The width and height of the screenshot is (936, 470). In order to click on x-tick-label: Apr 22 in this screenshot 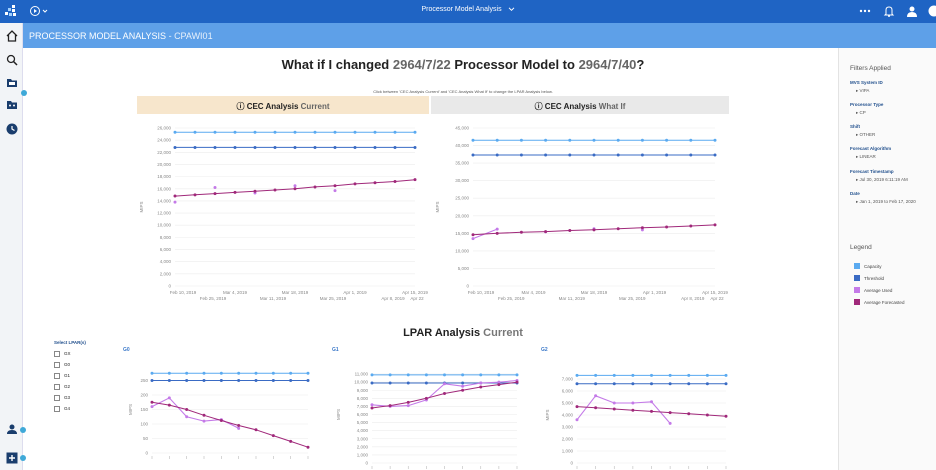, I will do `click(417, 298)`.